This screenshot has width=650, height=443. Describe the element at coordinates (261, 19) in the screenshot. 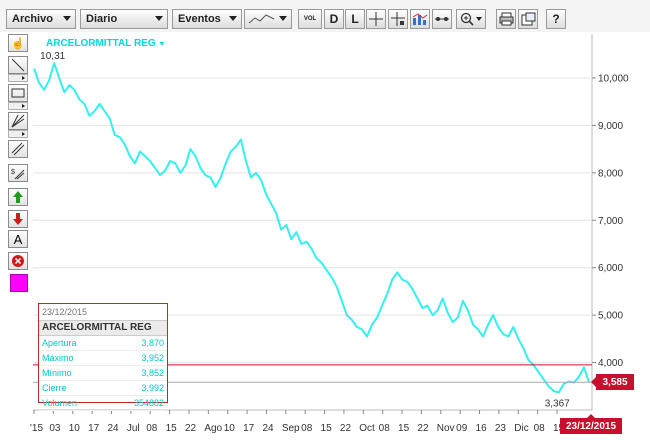

I see `line-chart-icon` at that location.